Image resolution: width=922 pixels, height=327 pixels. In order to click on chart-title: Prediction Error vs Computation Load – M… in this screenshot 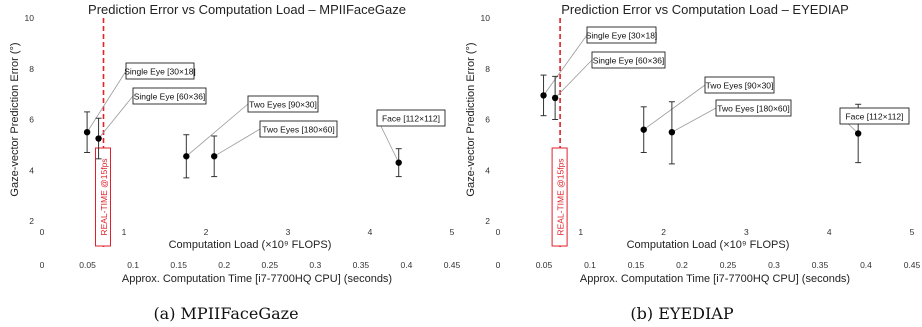, I will do `click(247, 9)`.